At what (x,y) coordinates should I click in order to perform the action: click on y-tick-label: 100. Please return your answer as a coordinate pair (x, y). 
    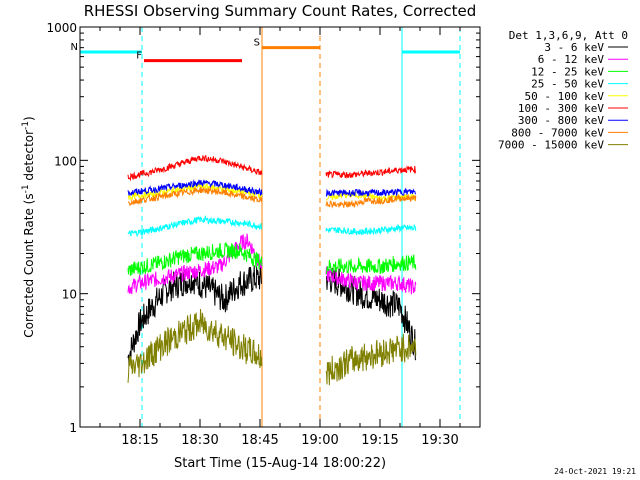
    Looking at the image, I should click on (65, 161).